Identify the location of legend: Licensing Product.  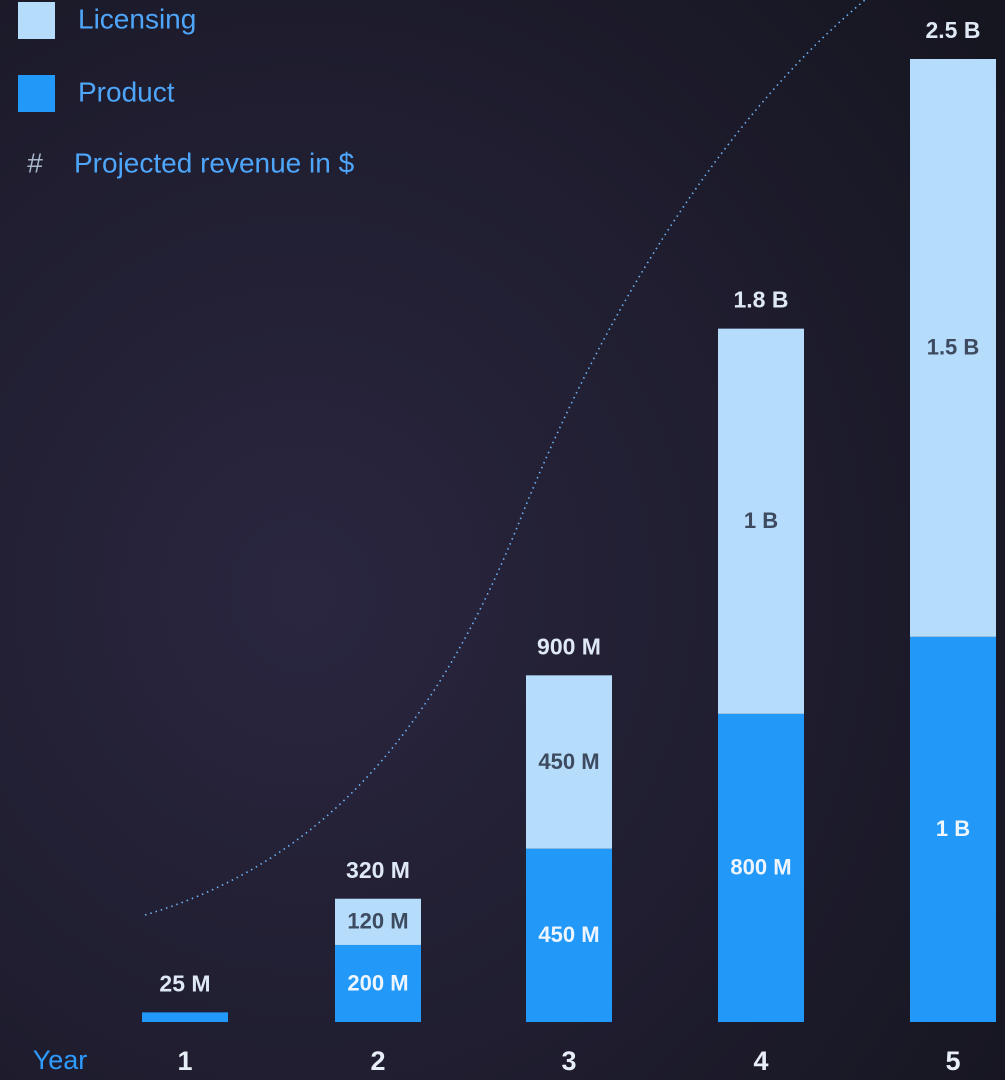
(107, 57).